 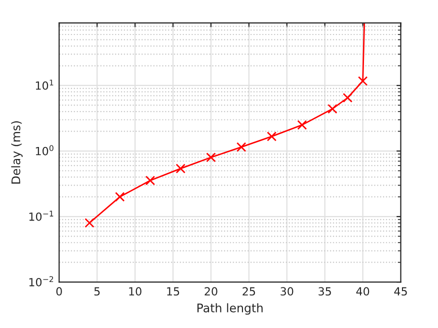 What do you see at coordinates (324, 291) in the screenshot?
I see `x-tick-label: 35` at bounding box center [324, 291].